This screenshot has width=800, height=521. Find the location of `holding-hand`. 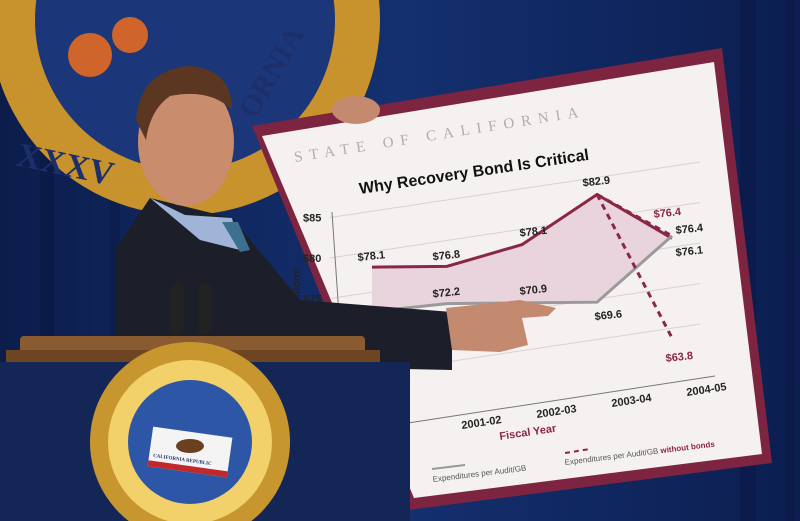

holding-hand is located at coordinates (356, 110).